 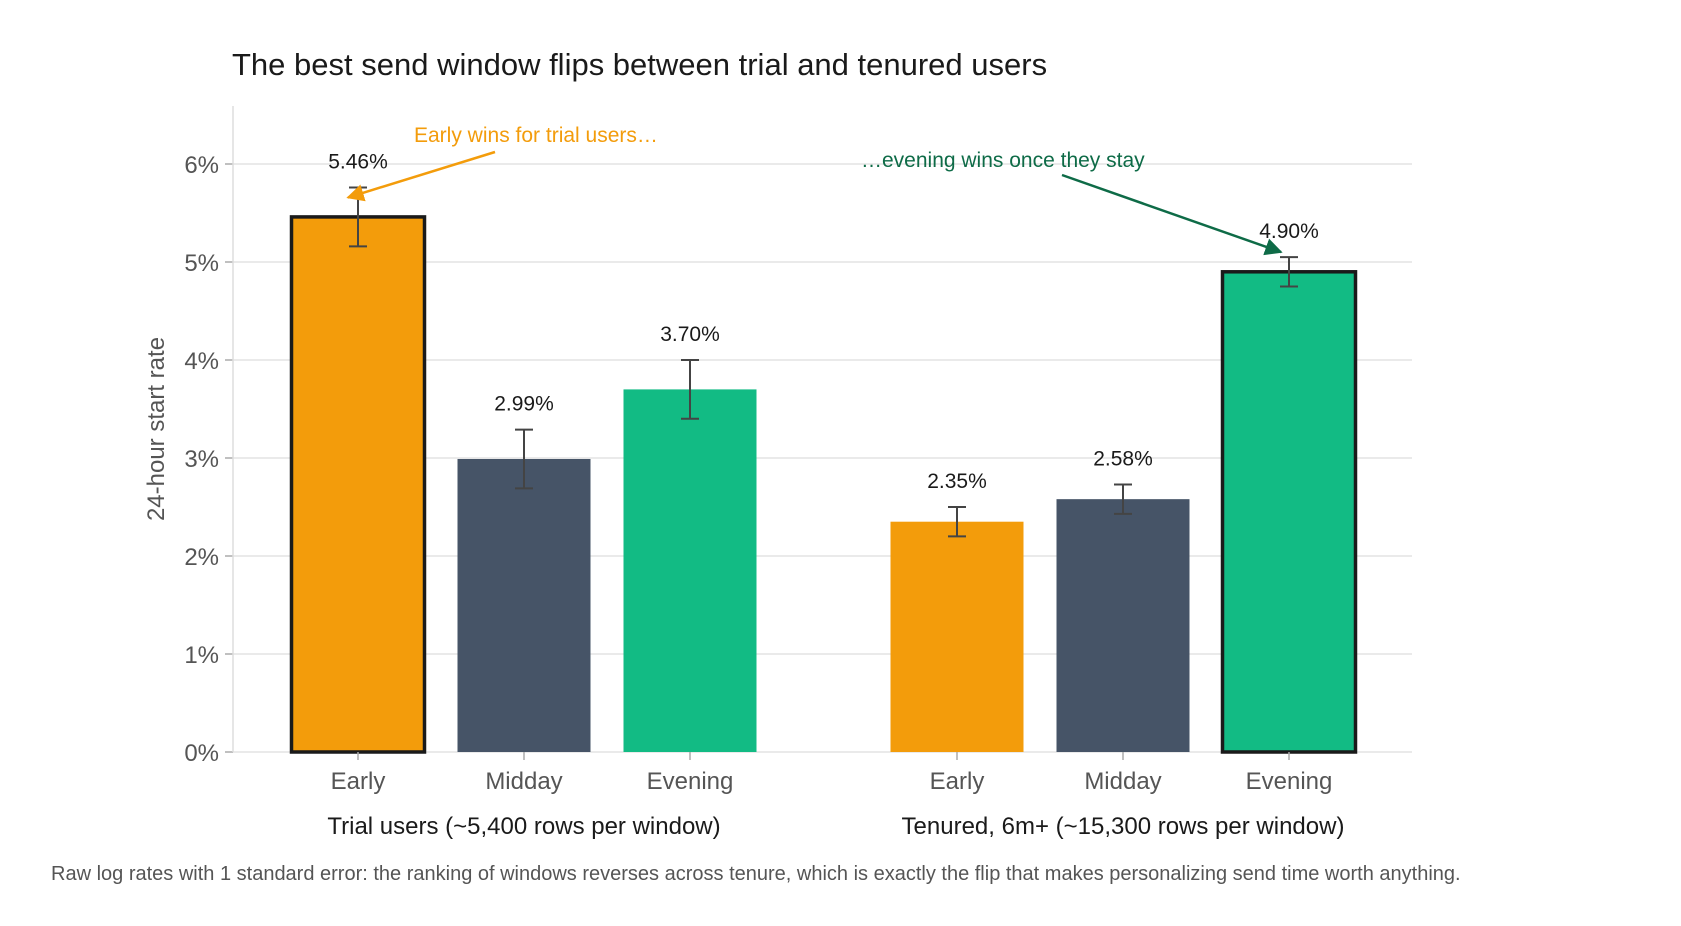 I want to click on y-tick-label: 0%, so click(x=201, y=753).